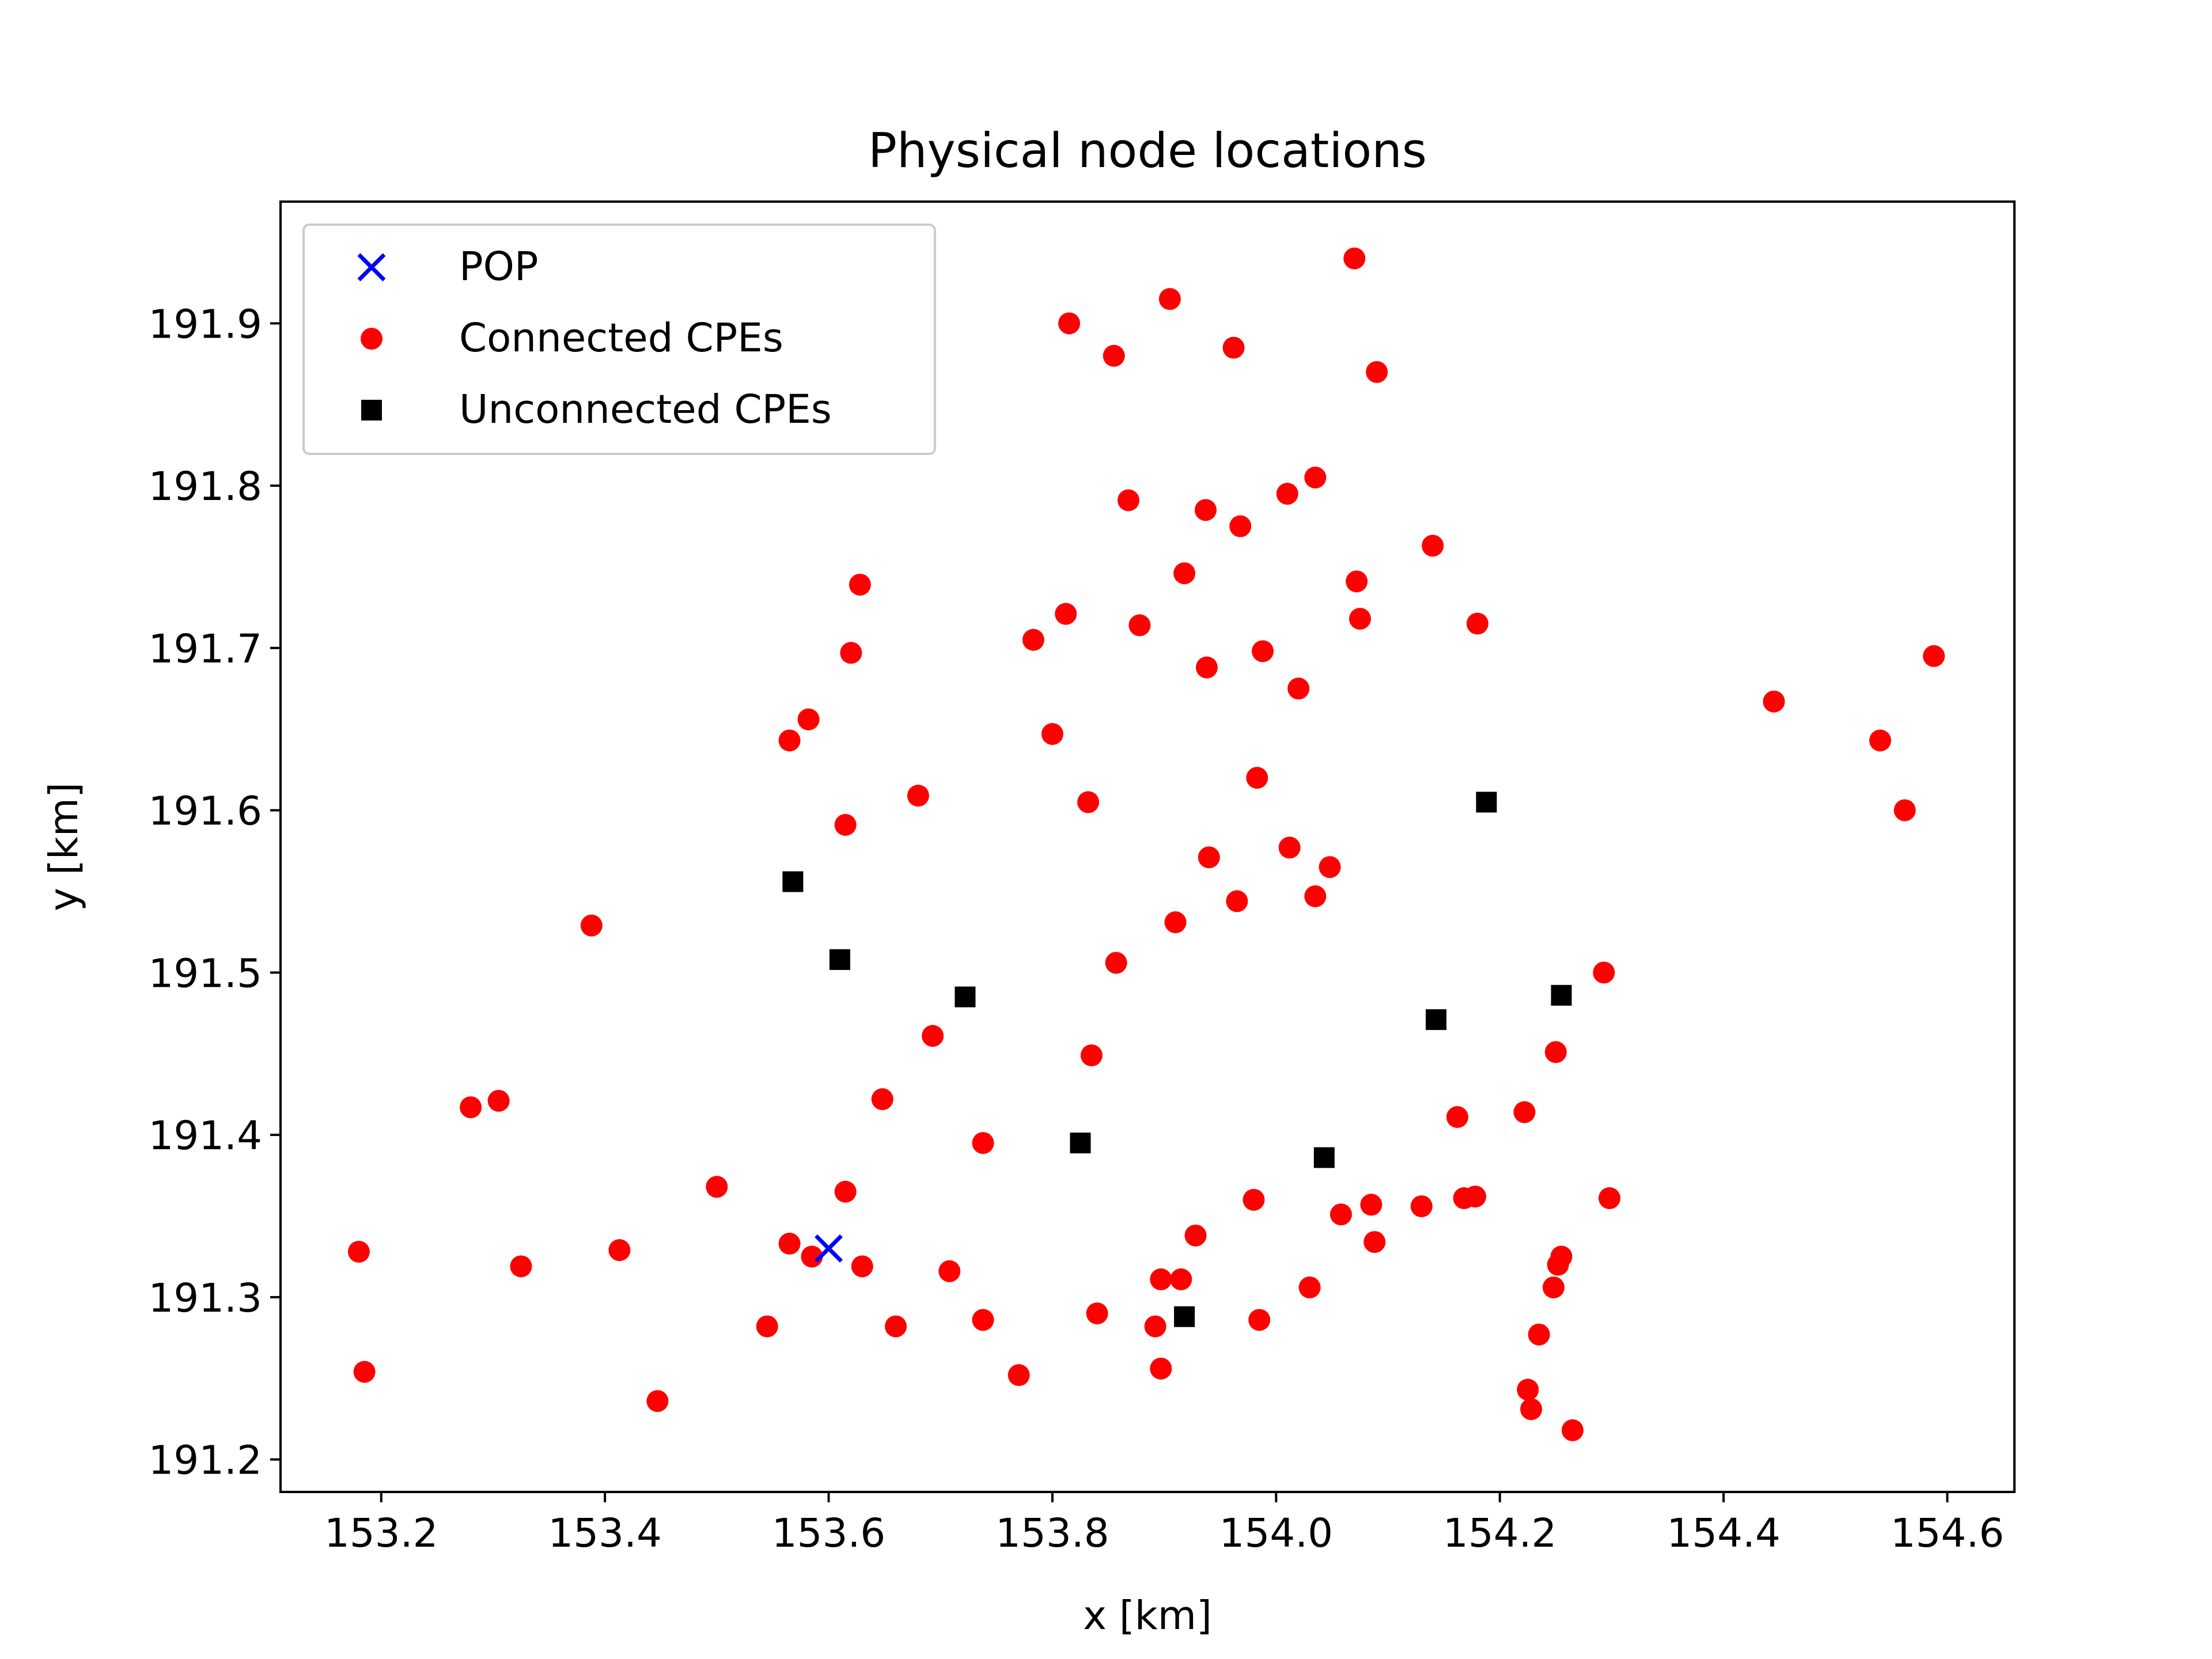 The width and height of the screenshot is (2212, 1659). I want to click on x-tick-label-3: 153.8, so click(1052, 1533).